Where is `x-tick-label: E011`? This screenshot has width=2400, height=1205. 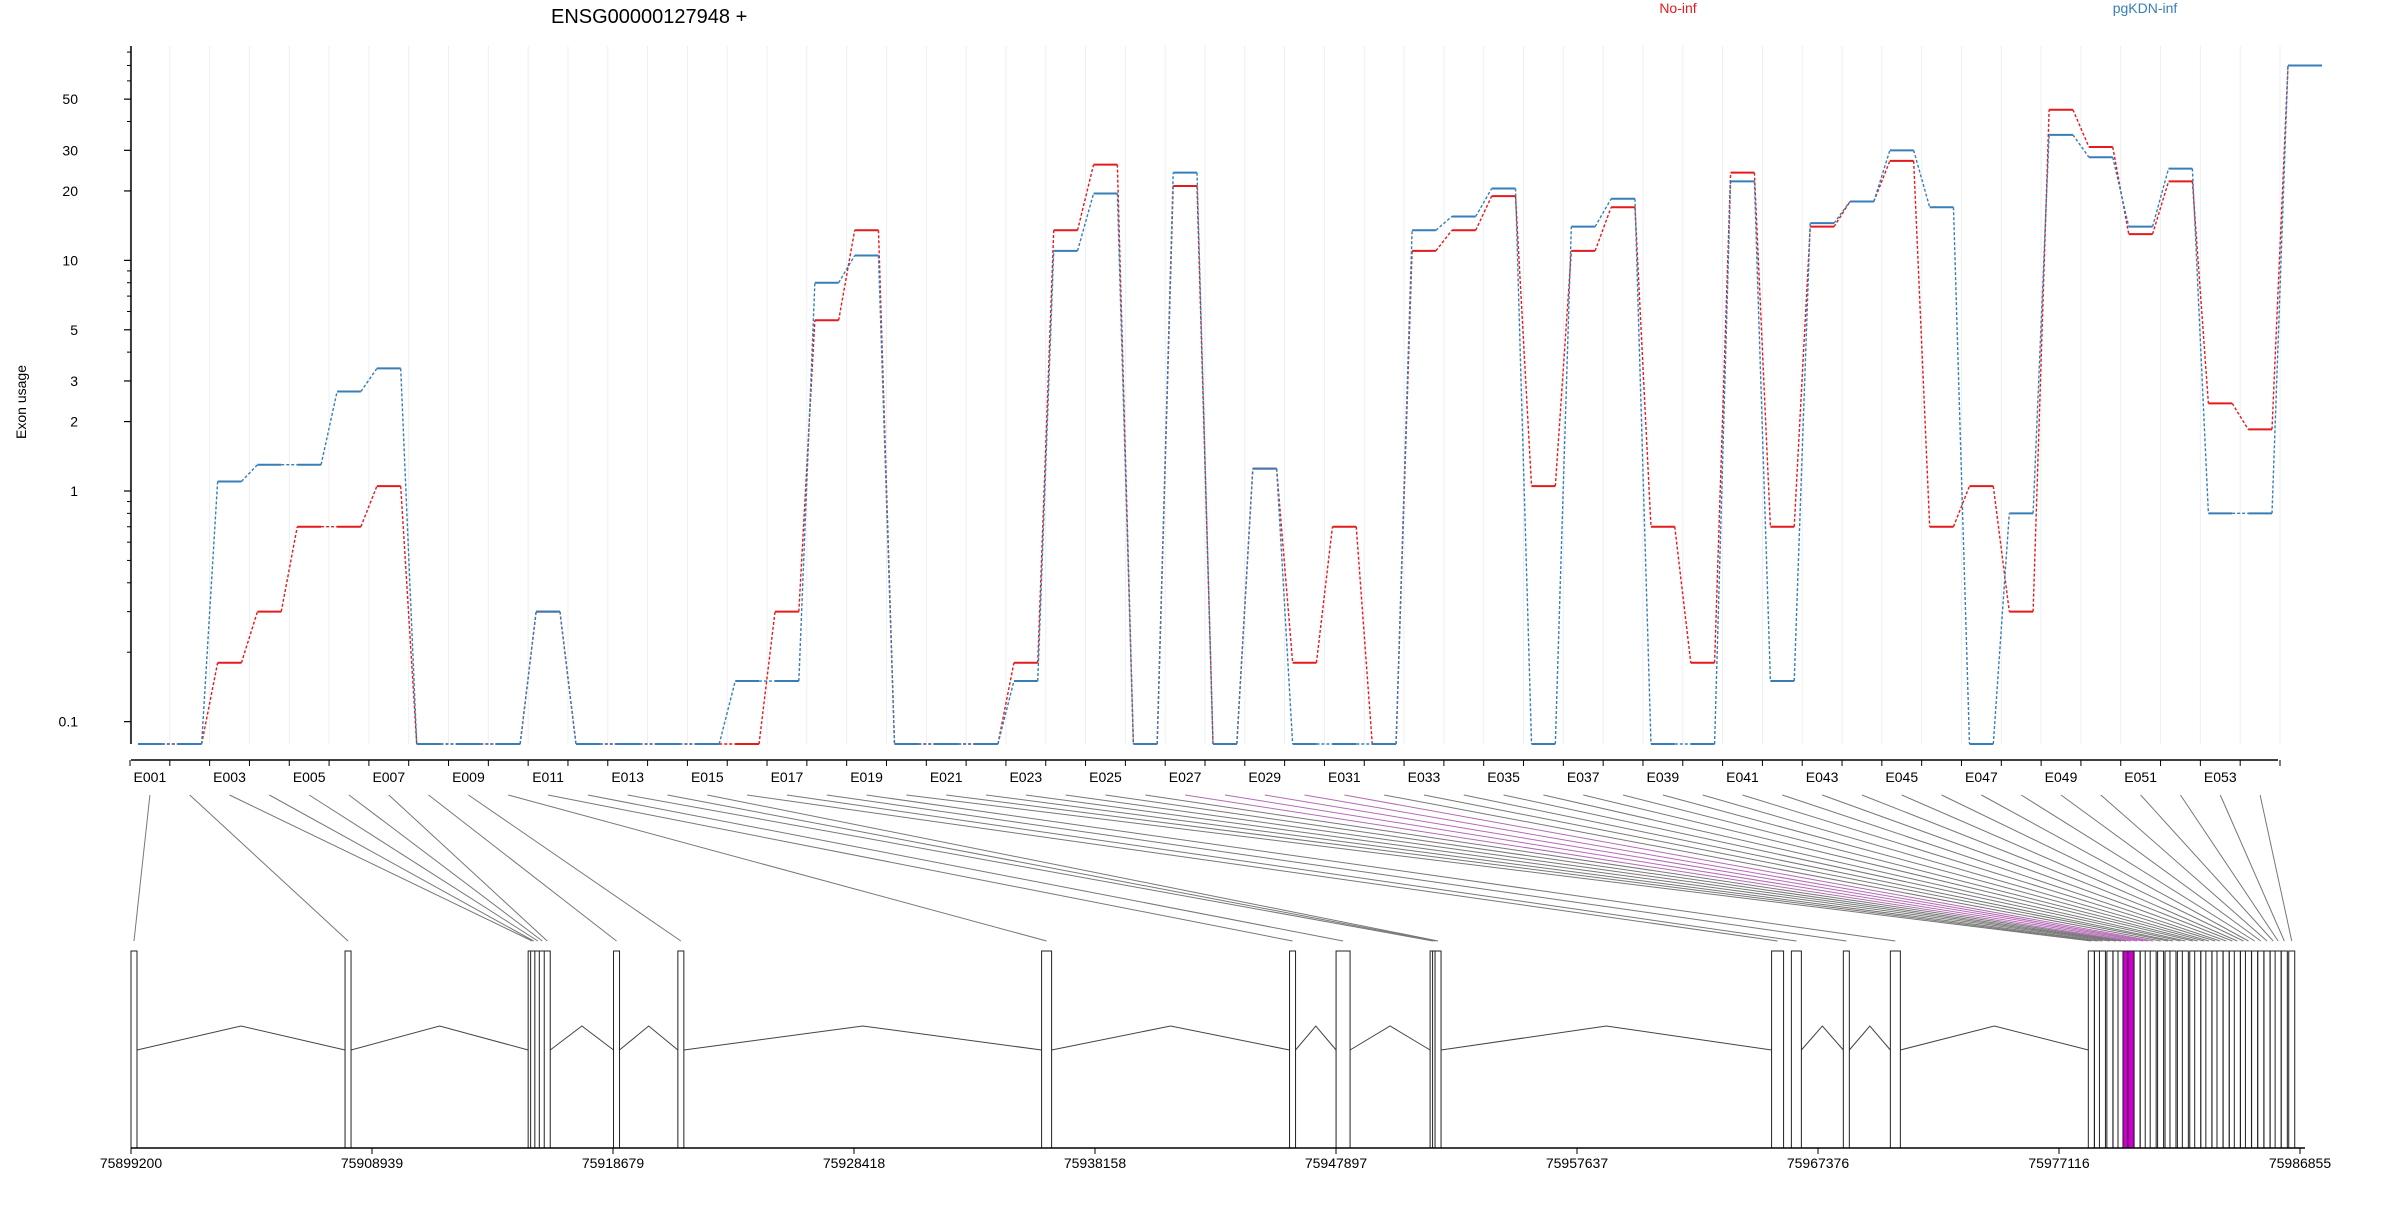
x-tick-label: E011 is located at coordinates (548, 777).